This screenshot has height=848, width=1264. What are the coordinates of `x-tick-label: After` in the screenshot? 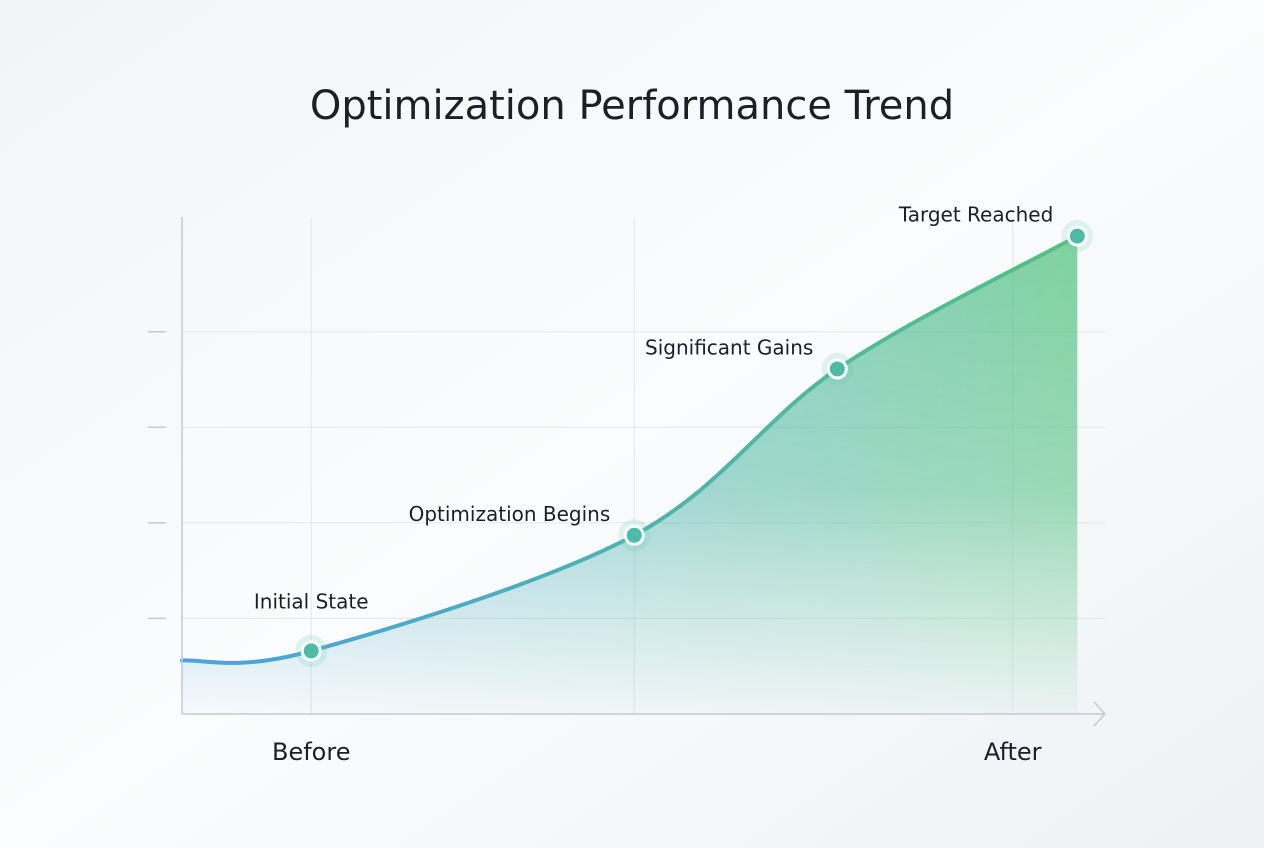 It's located at (1013, 752).